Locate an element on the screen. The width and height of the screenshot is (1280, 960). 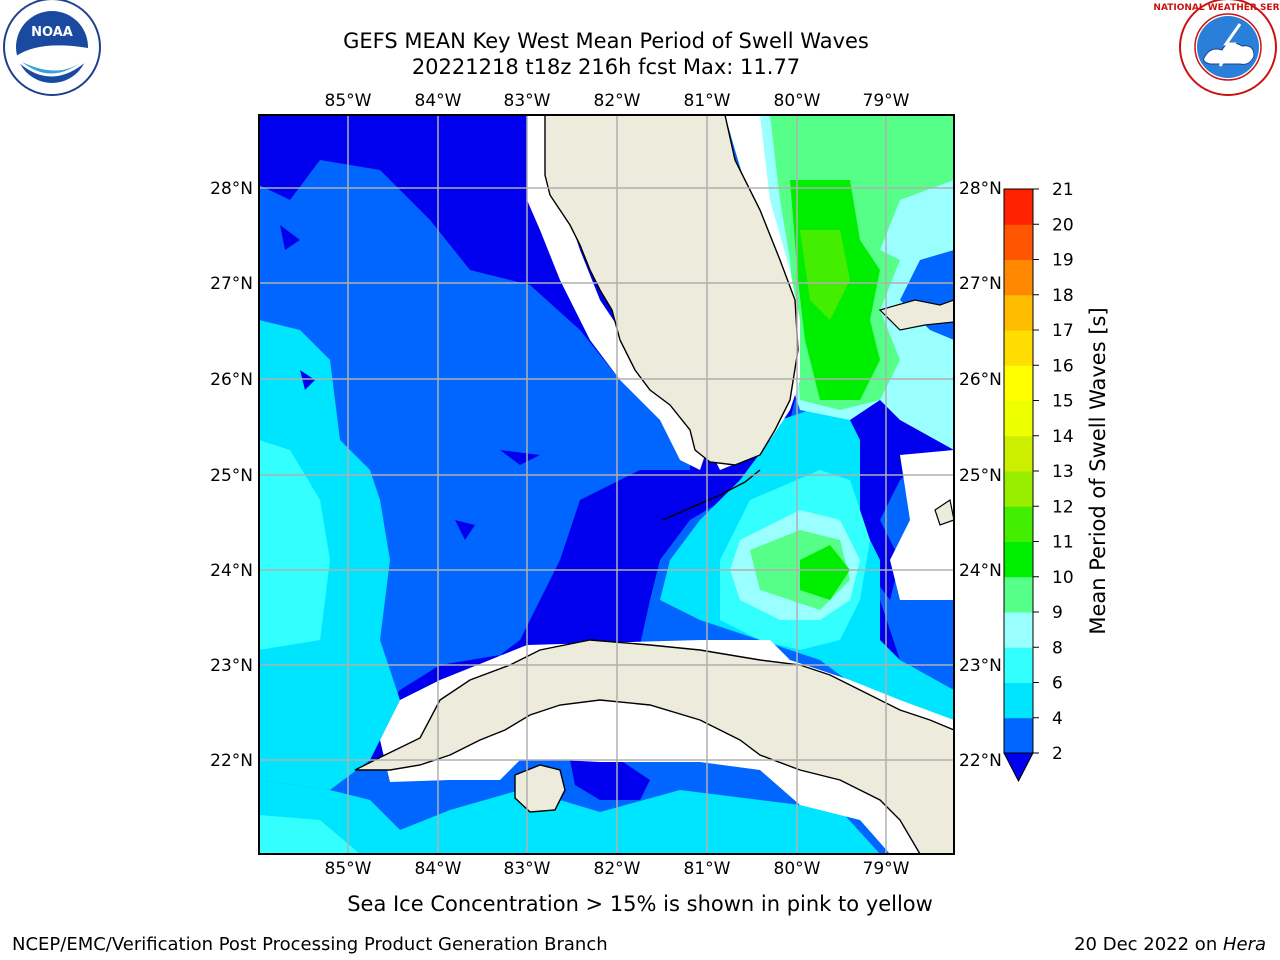
colorbar-tick-label: 13 is located at coordinates (1063, 472).